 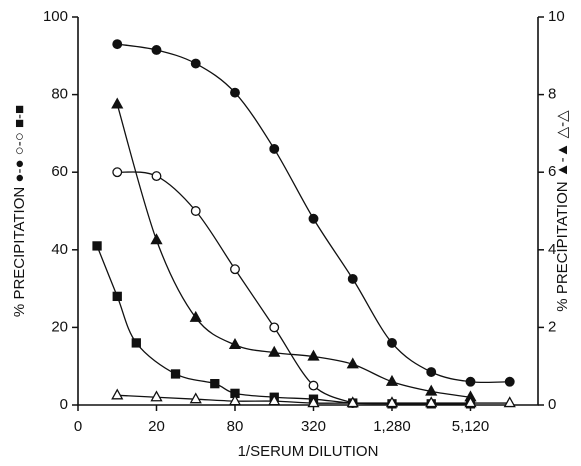 I want to click on y2-tick-label: 0, so click(x=552, y=404).